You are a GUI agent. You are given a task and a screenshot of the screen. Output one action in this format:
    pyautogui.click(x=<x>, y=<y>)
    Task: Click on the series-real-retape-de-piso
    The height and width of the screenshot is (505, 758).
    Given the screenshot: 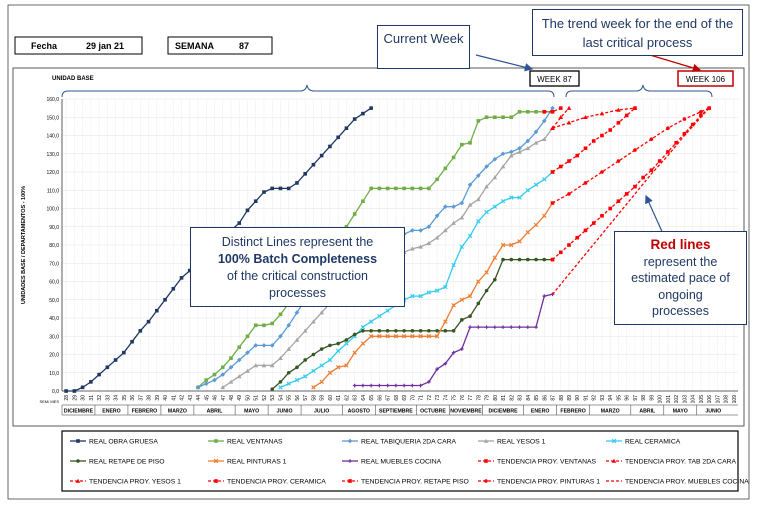 What is the action you would take?
    pyautogui.click(x=412, y=324)
    